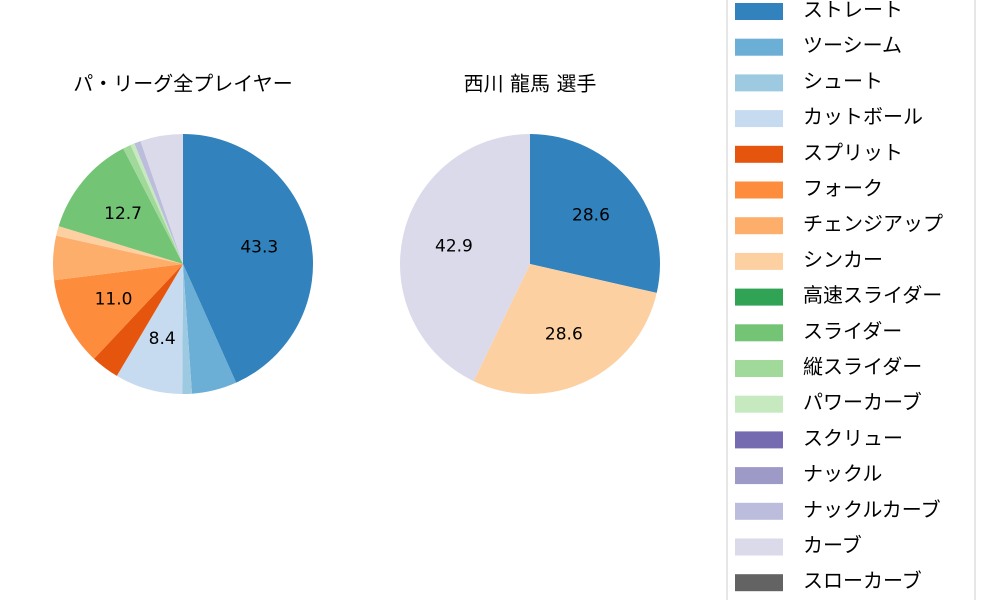 This screenshot has width=1000, height=604. Describe the element at coordinates (853, 11) in the screenshot. I see `legend-label: ストレート` at that location.